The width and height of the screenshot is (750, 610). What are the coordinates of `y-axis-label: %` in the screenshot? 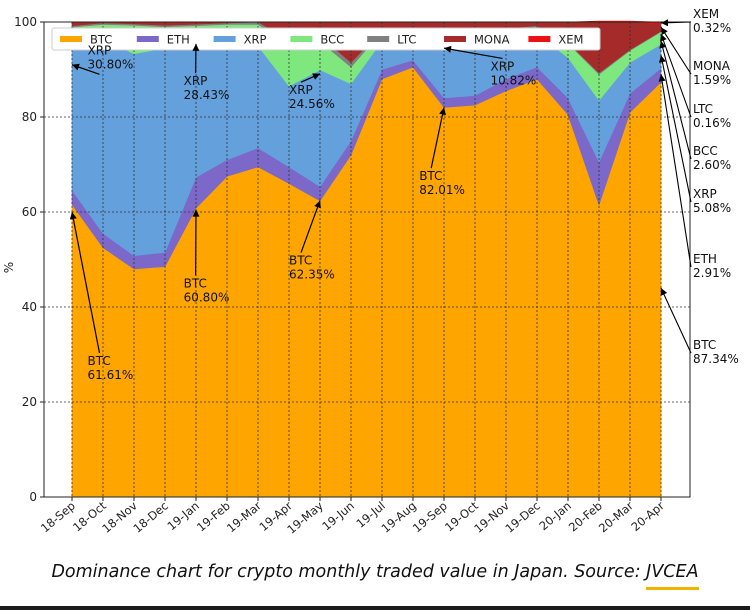 It's located at (9, 267).